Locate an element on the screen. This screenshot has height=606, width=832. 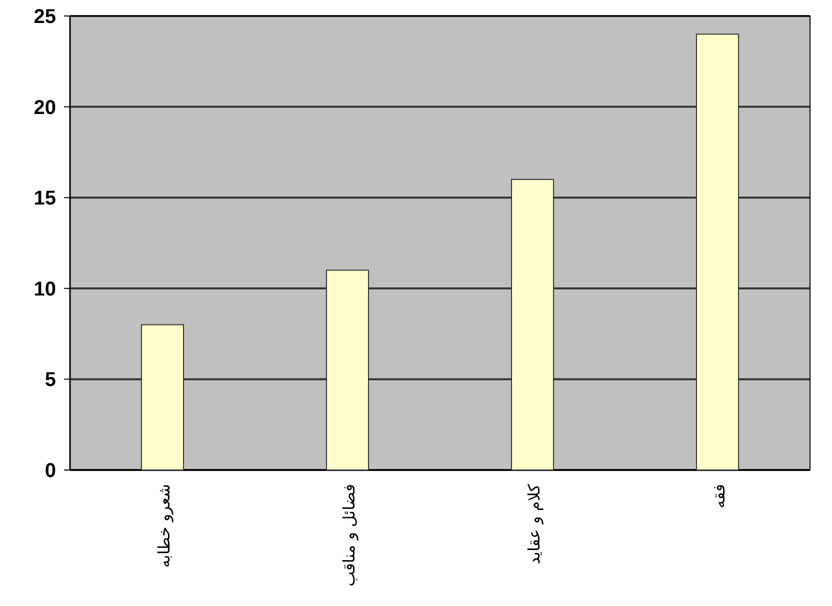
y-tick-label: 5 is located at coordinates (50, 380).